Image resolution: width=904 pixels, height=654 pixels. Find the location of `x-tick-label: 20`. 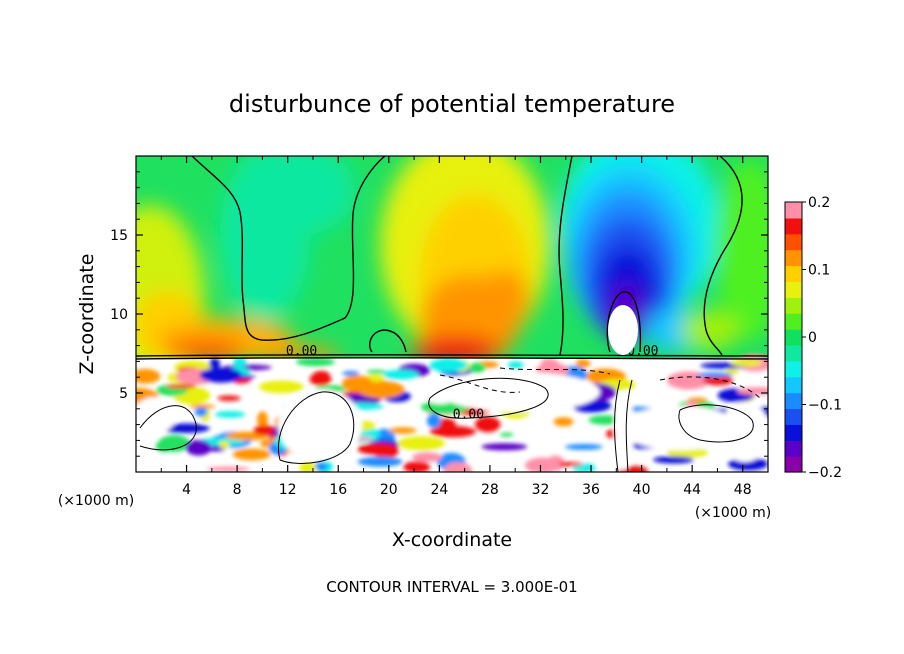

x-tick-label: 20 is located at coordinates (389, 490).